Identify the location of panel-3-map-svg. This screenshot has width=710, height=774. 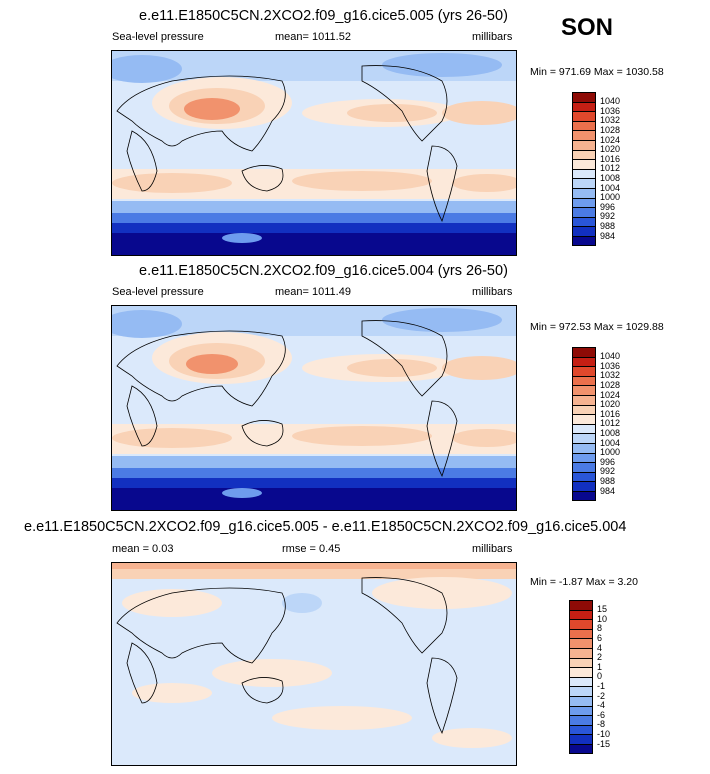
(314, 664).